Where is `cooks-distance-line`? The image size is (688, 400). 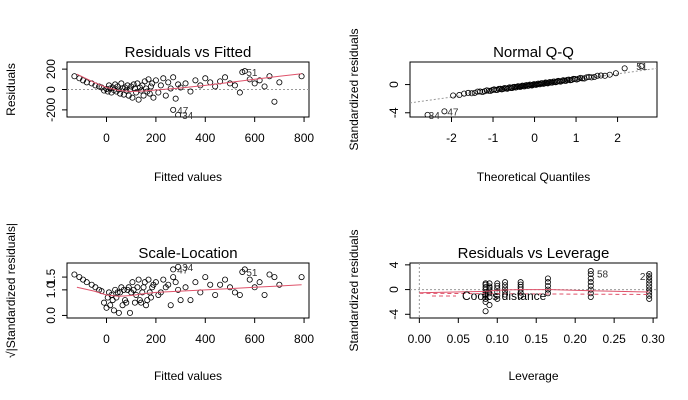 cooks-distance-line is located at coordinates (534, 293).